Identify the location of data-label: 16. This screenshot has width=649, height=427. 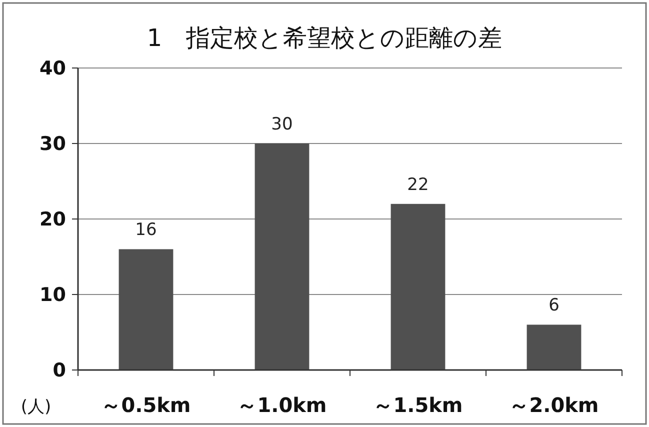
(146, 230).